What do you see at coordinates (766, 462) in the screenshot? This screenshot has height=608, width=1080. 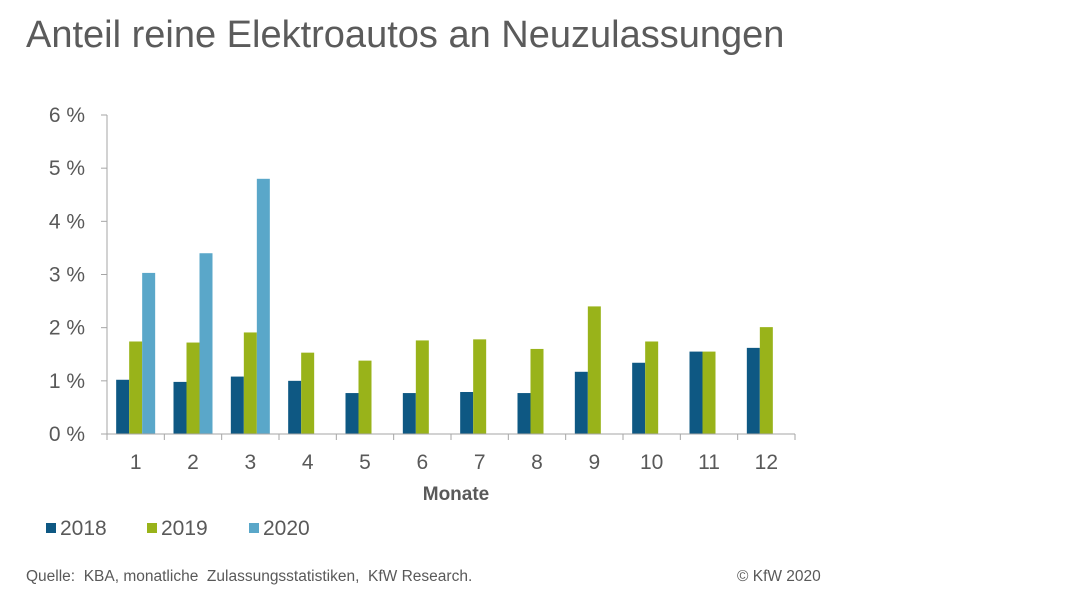 I see `x-tick-label: 12` at bounding box center [766, 462].